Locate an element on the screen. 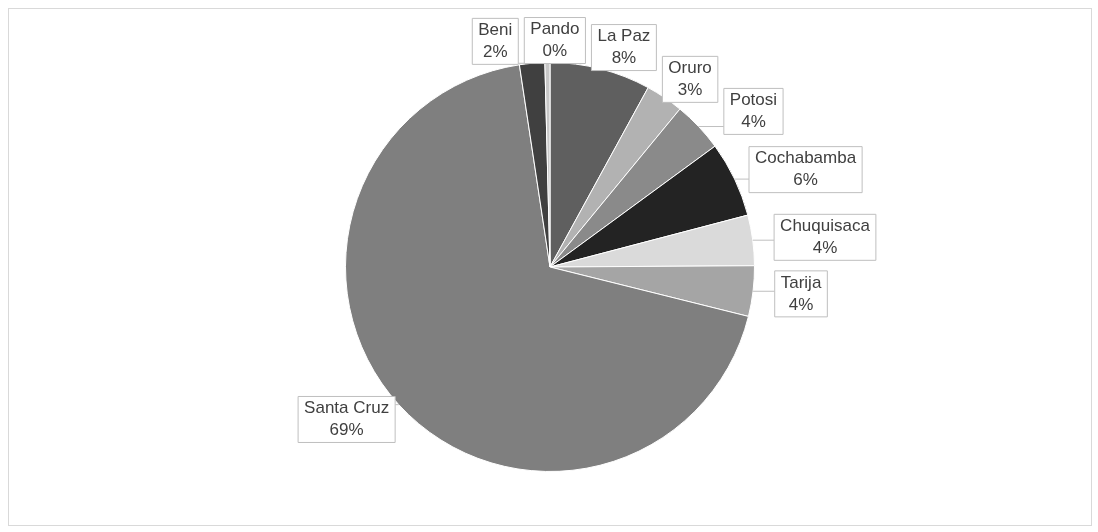 The height and width of the screenshot is (532, 1098). data-label: 69% is located at coordinates (346, 430).